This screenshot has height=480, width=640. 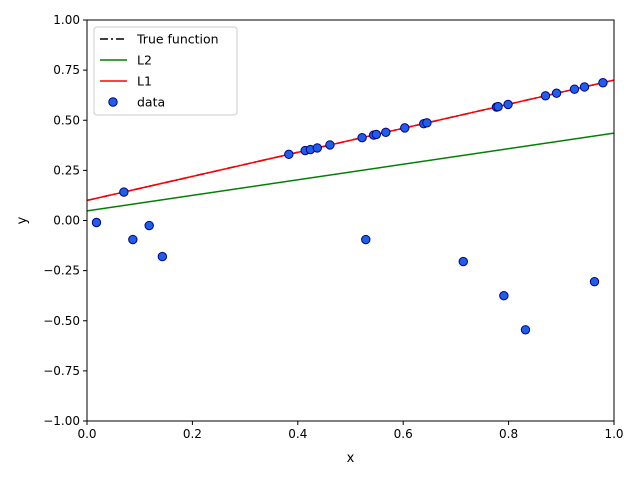 I want to click on y-tick-label: 0.00, so click(x=66, y=221).